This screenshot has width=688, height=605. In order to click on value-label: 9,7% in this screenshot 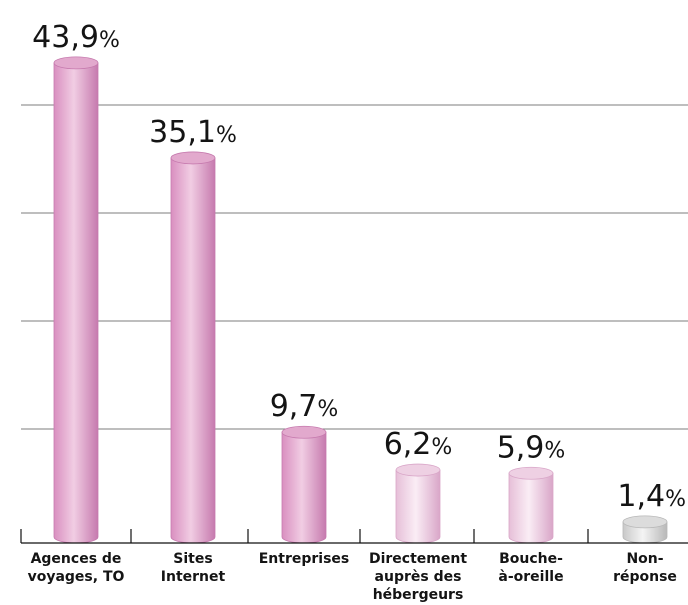, I will do `click(304, 406)`.